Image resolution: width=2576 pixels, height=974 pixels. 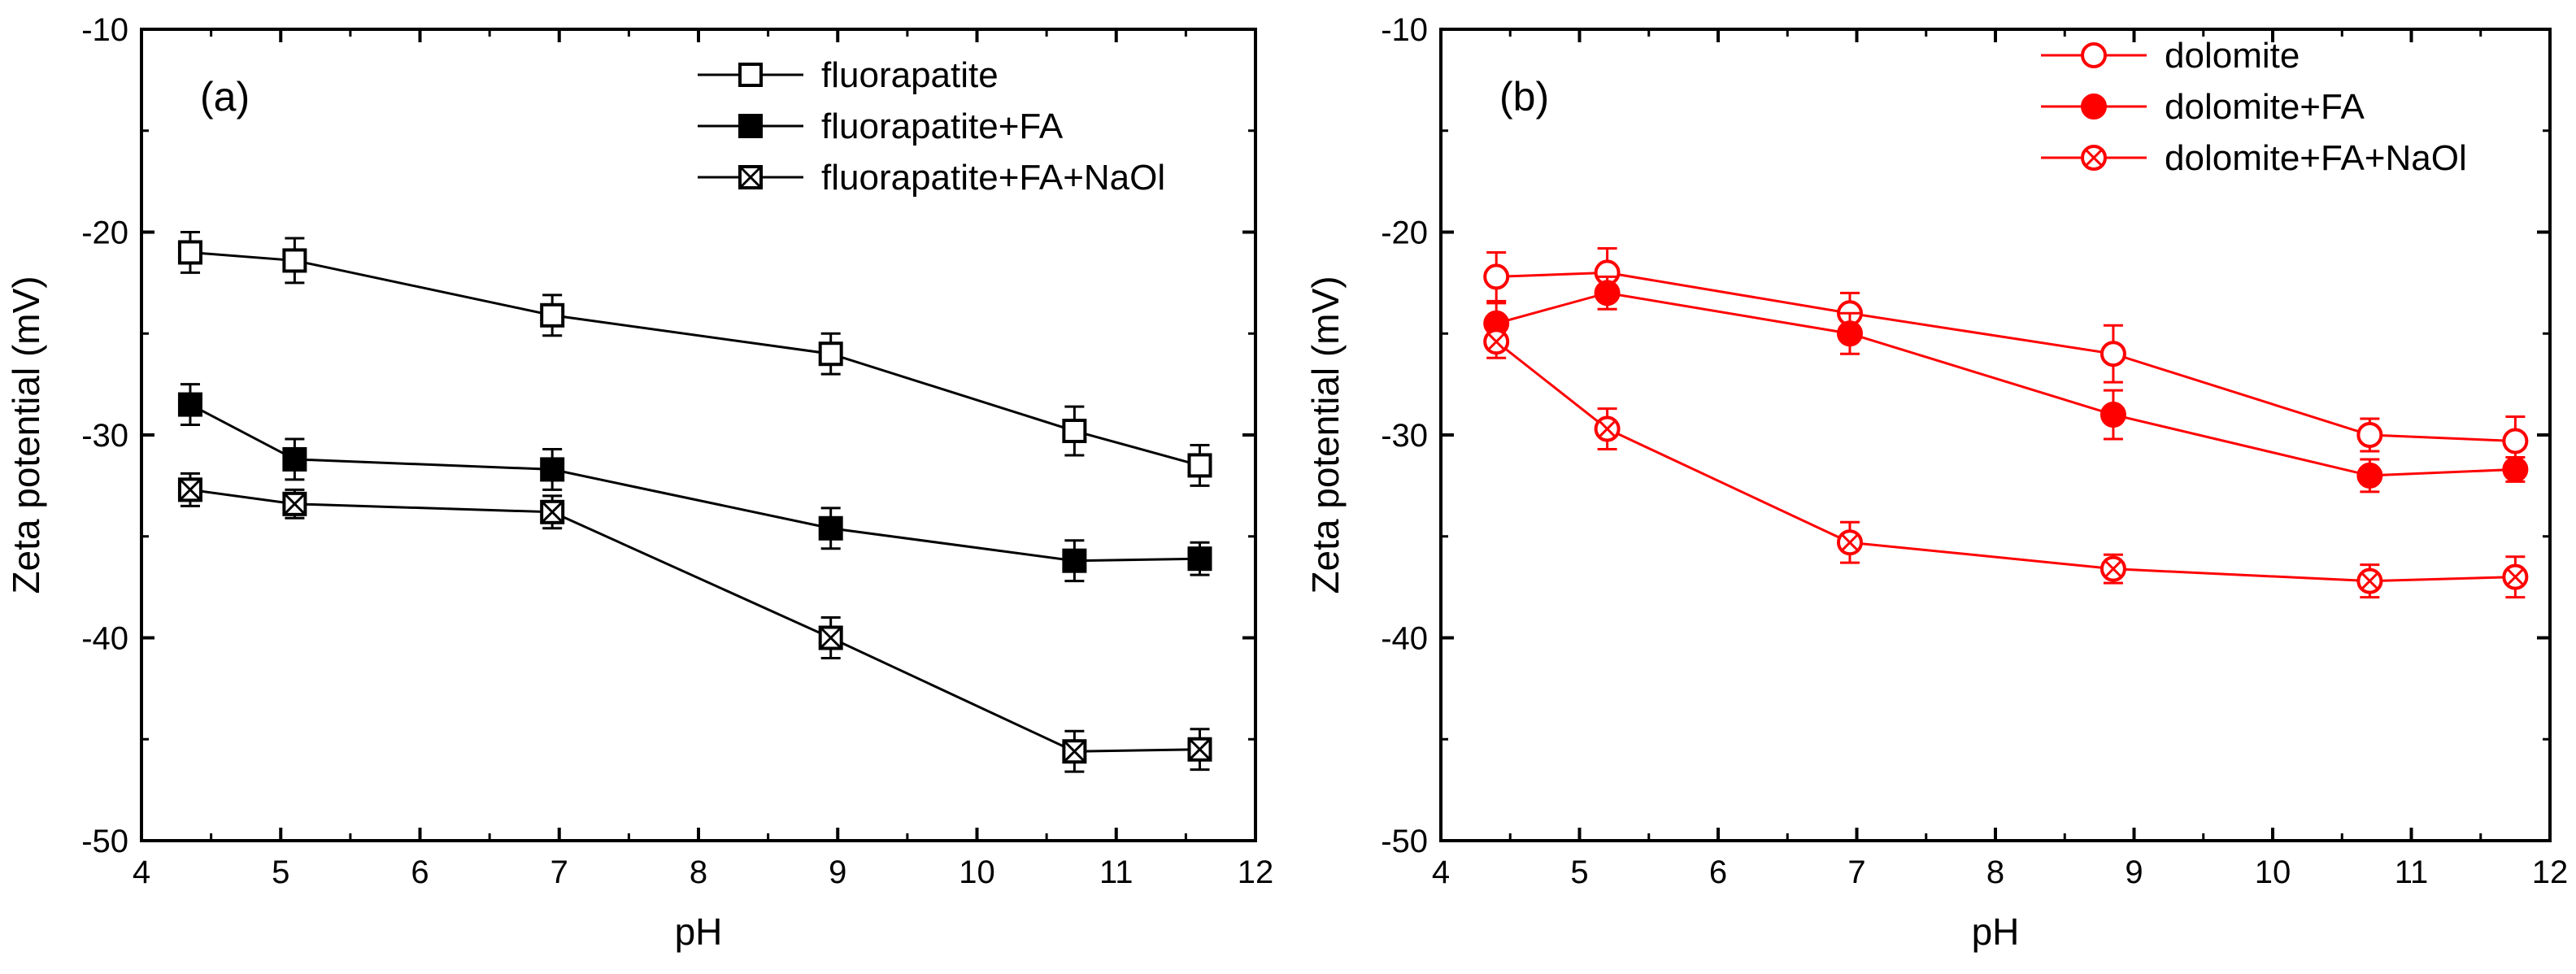 I want to click on panel-a-legend-label: fluorapatite+FA, so click(x=942, y=126).